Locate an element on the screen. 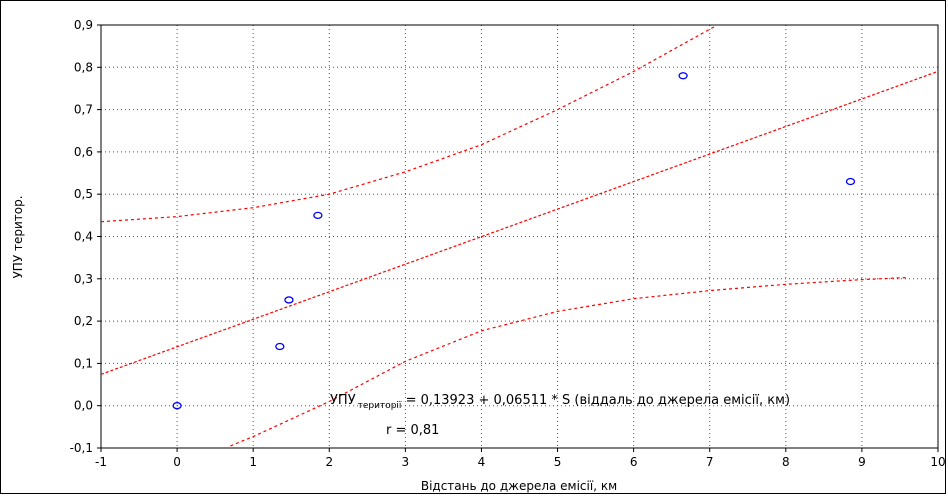 The image size is (948, 496). x-tick-label: 7 is located at coordinates (710, 462).